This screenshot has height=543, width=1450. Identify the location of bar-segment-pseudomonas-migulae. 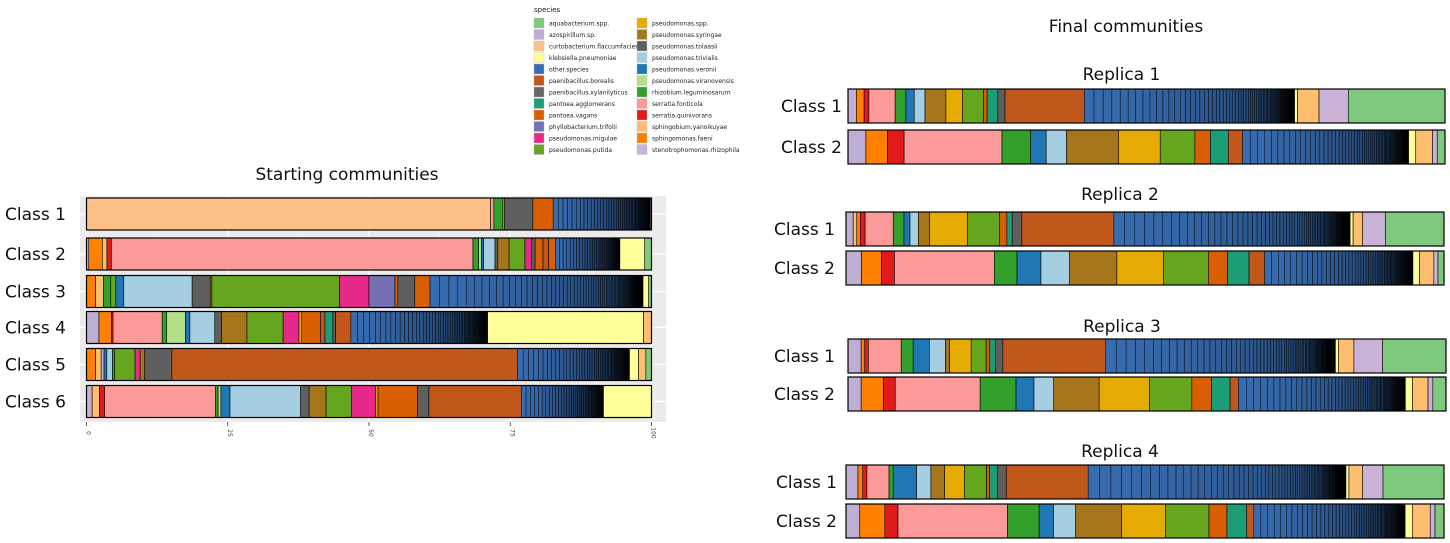
(137, 364).